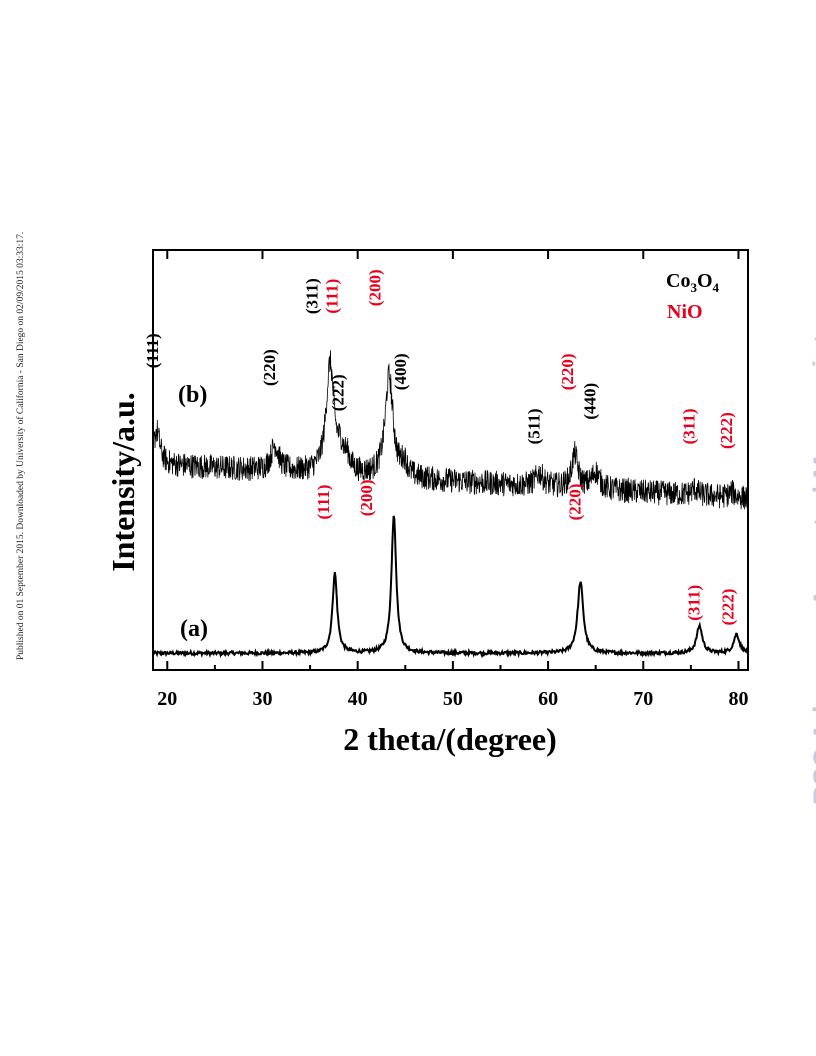 The image size is (816, 1056). Describe the element at coordinates (689, 426) in the screenshot. I see `peak-label-b-10: (311)` at that location.